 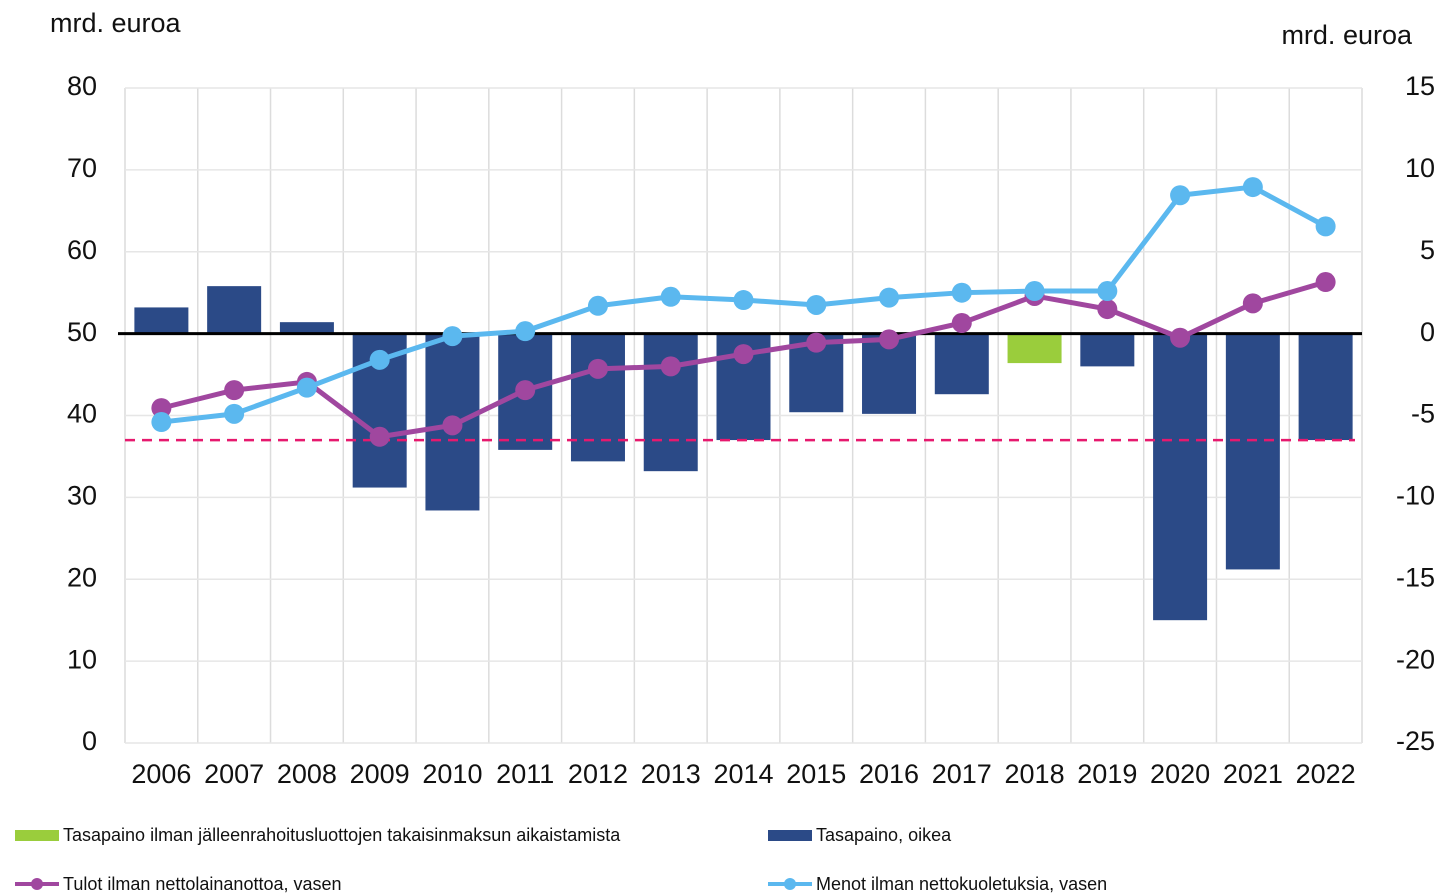 I want to click on x-tick-label: 2014, so click(x=743, y=774).